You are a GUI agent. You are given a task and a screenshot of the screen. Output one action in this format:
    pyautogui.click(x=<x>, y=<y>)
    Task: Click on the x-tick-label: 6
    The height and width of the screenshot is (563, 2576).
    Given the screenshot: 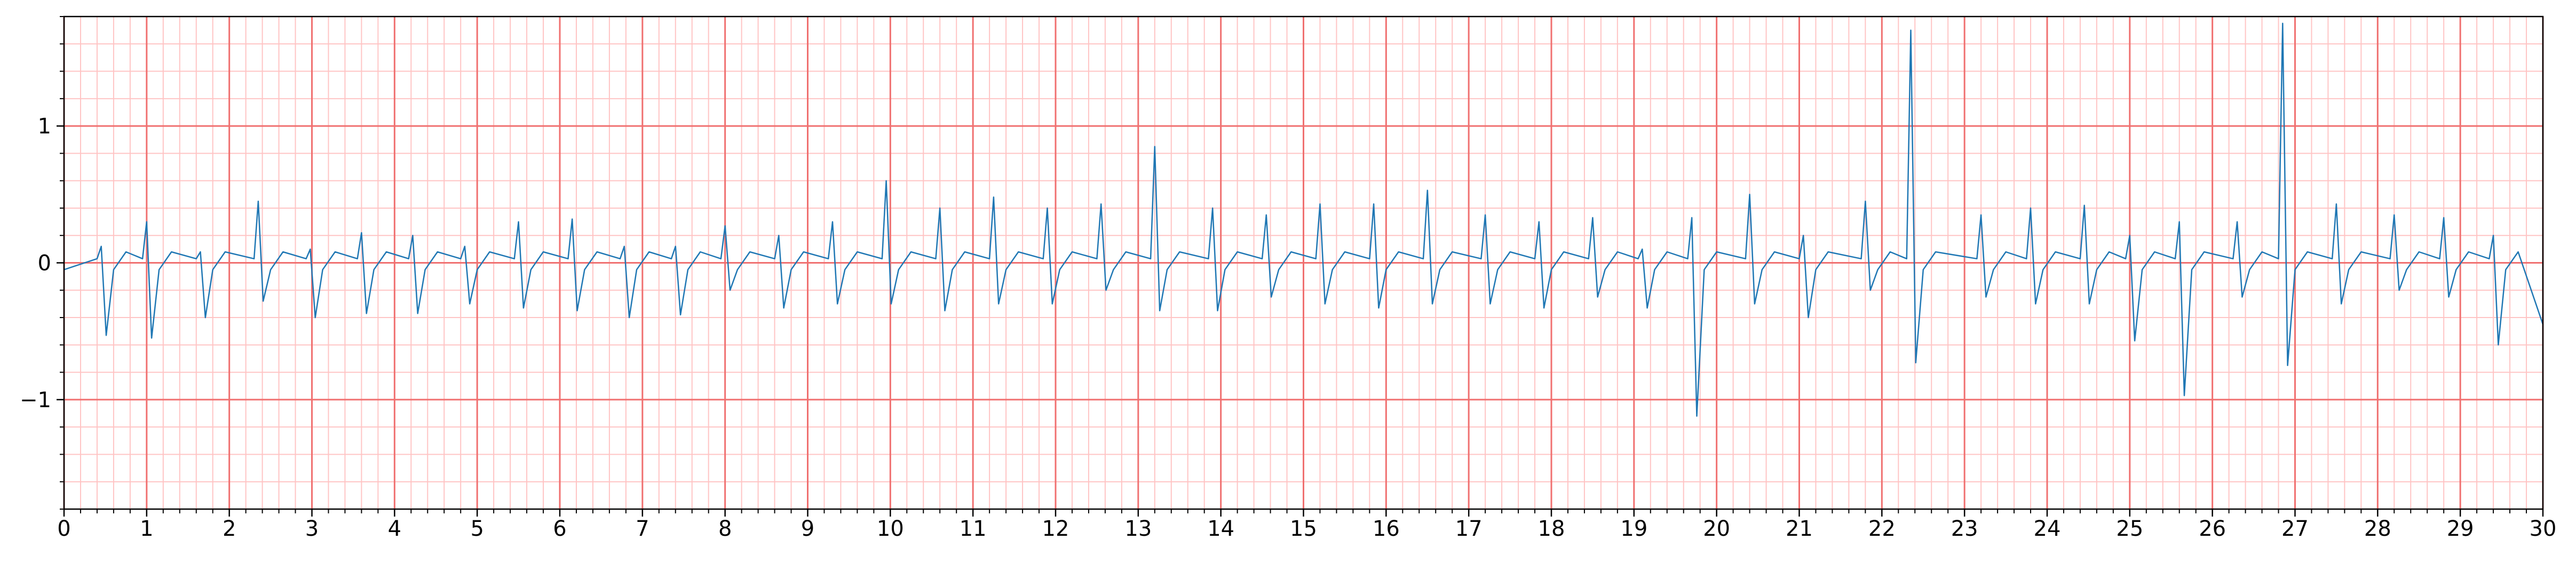 What is the action you would take?
    pyautogui.click(x=559, y=529)
    